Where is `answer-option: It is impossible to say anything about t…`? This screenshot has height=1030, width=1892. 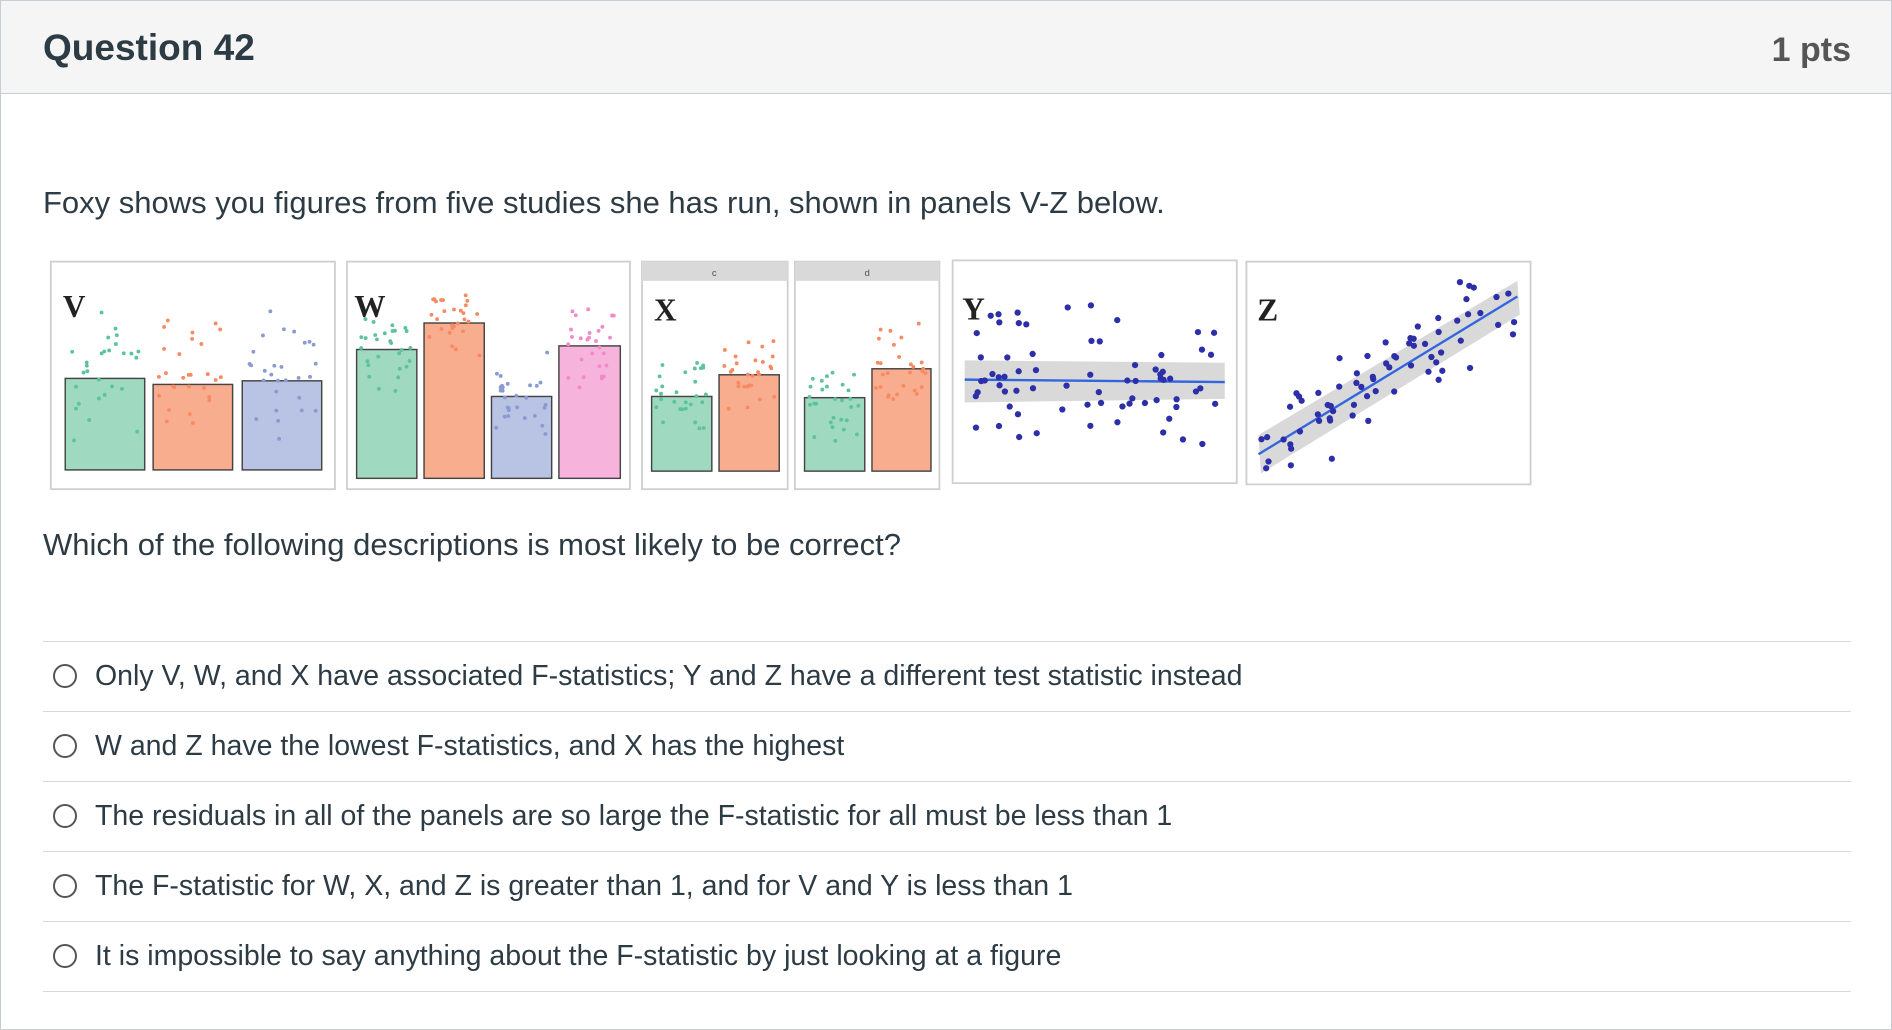
answer-option: It is impossible to say anything about t… is located at coordinates (947, 956).